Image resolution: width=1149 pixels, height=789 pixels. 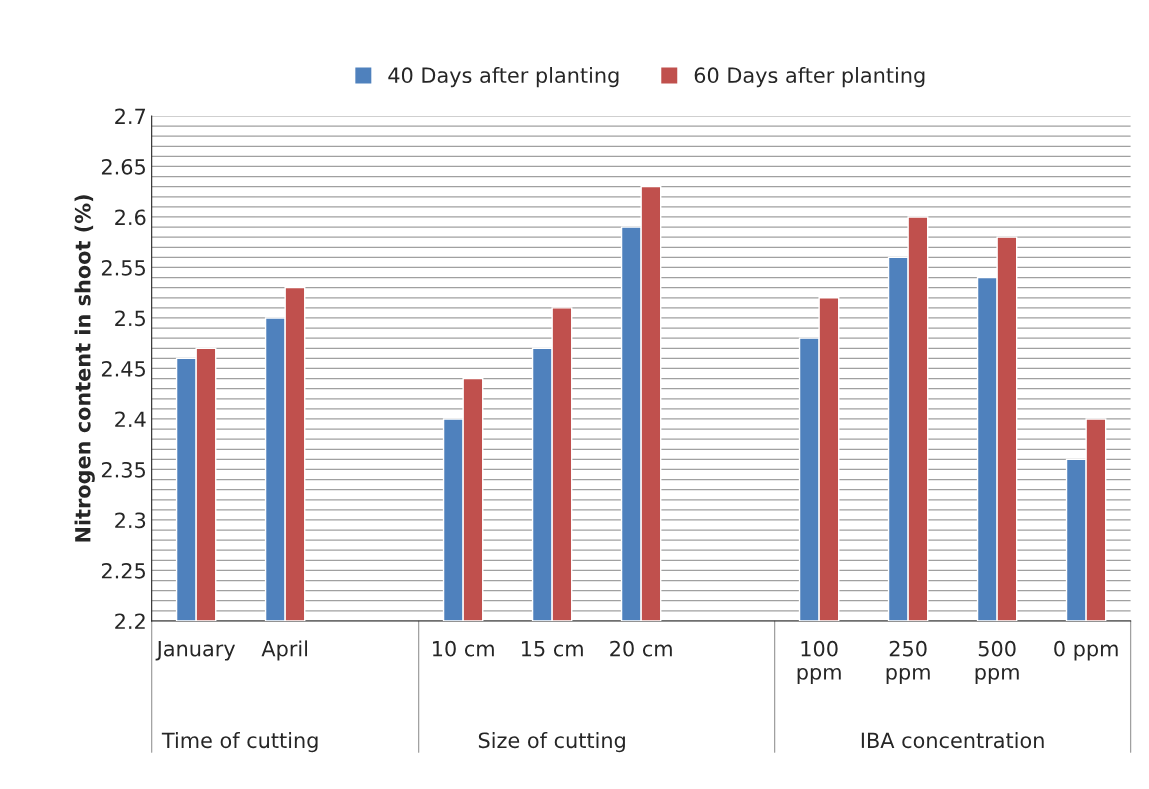 What do you see at coordinates (130, 419) in the screenshot?
I see `y-tick-label: 2.4` at bounding box center [130, 419].